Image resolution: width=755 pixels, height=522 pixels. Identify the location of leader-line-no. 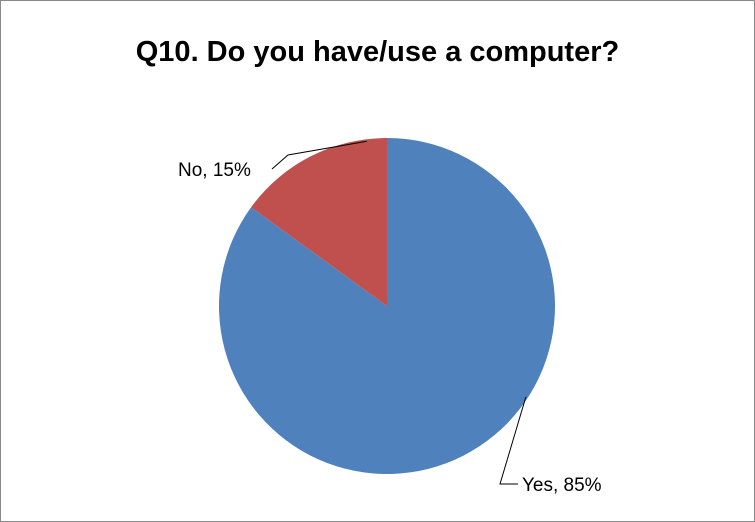
(319, 155).